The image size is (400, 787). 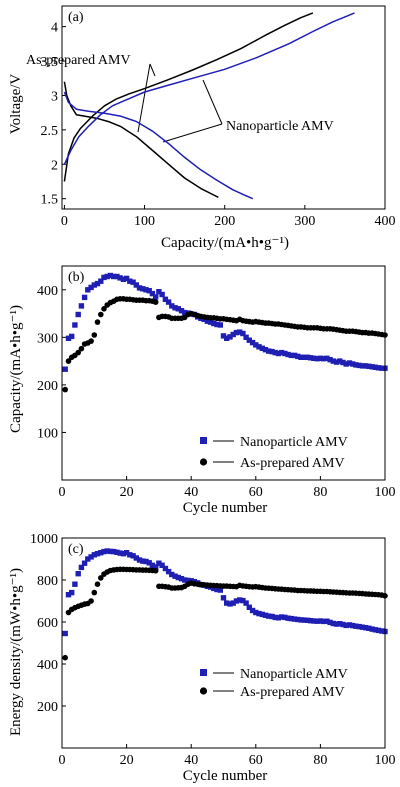 I want to click on x-tick-label: 40, so click(x=191, y=760).